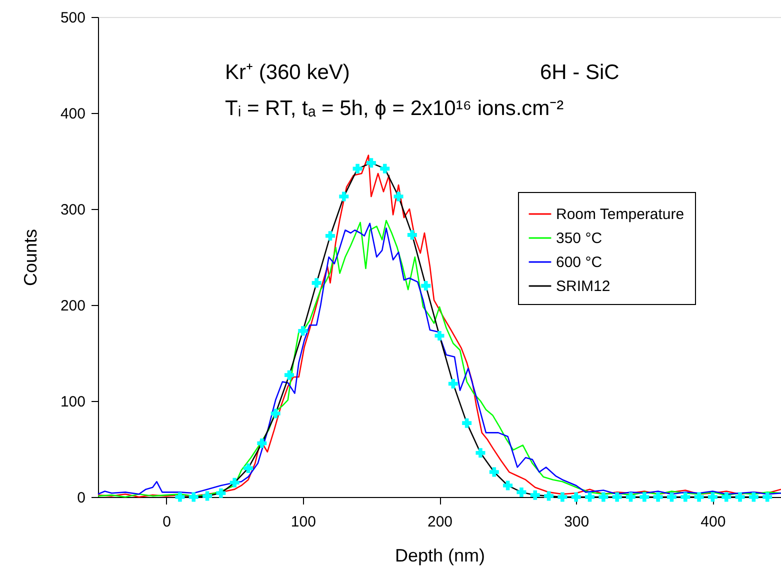 The width and height of the screenshot is (781, 581). What do you see at coordinates (713, 522) in the screenshot?
I see `x-tick-label: 400` at bounding box center [713, 522].